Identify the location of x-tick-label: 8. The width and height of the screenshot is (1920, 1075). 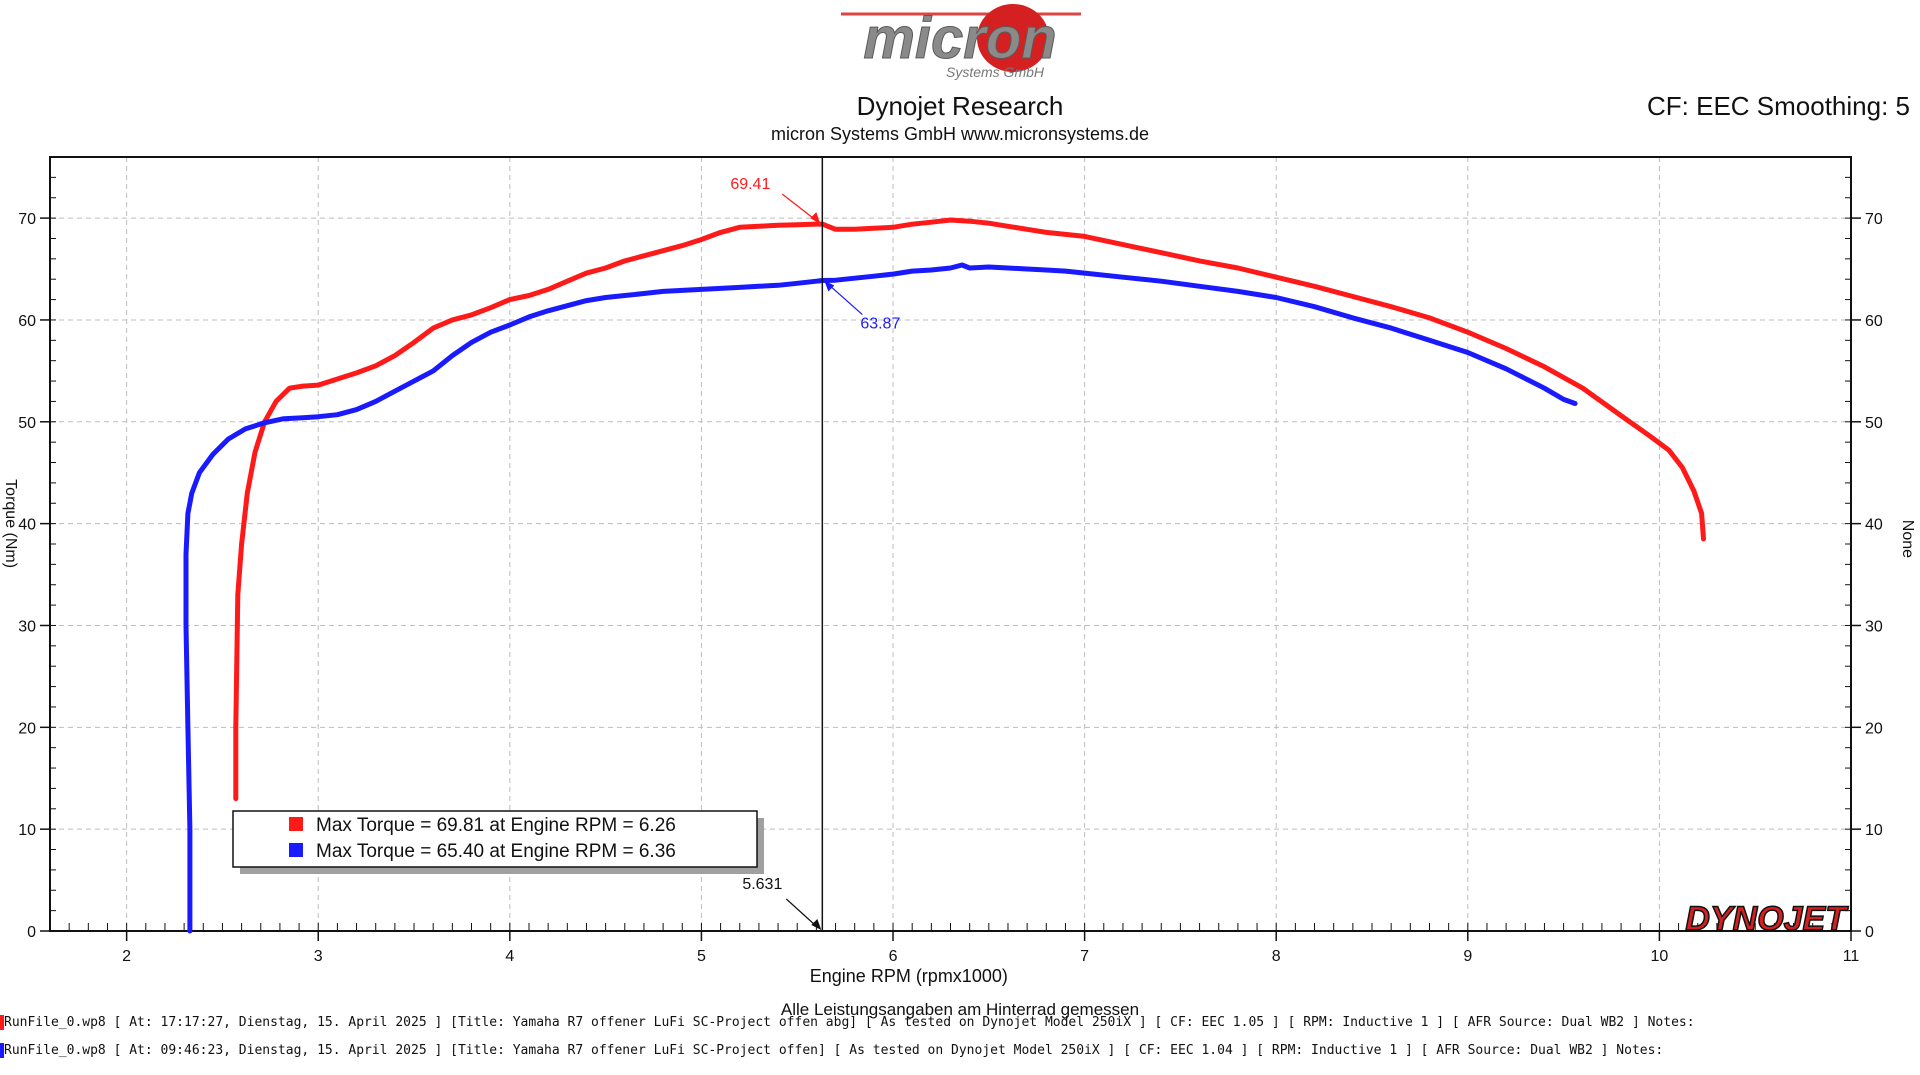
(1276, 956).